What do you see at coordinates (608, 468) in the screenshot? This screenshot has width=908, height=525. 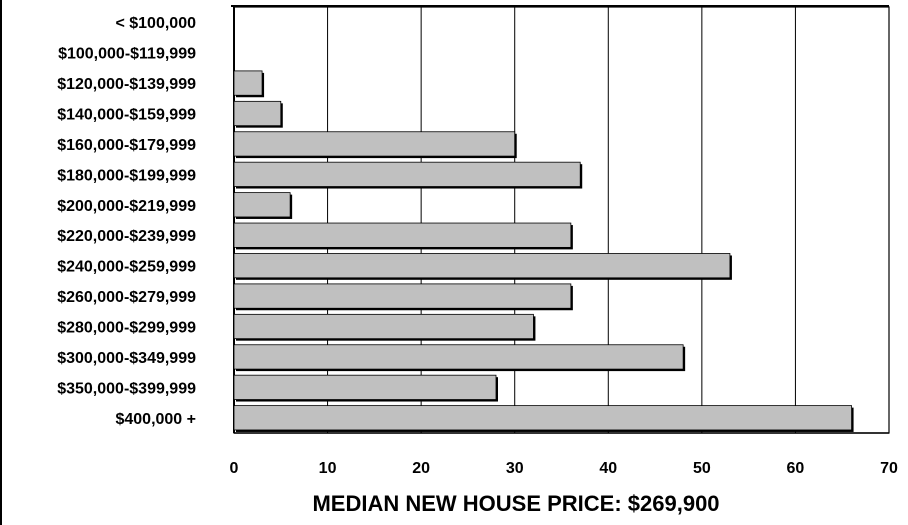 I see `x-tick-label: 40` at bounding box center [608, 468].